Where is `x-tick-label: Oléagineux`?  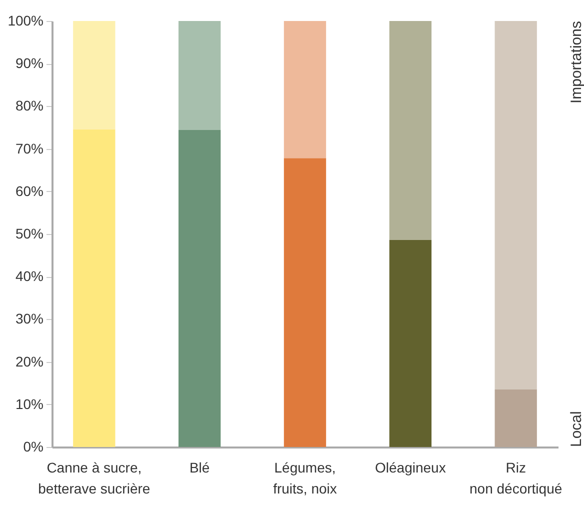
x-tick-label: Oléagineux is located at coordinates (410, 468).